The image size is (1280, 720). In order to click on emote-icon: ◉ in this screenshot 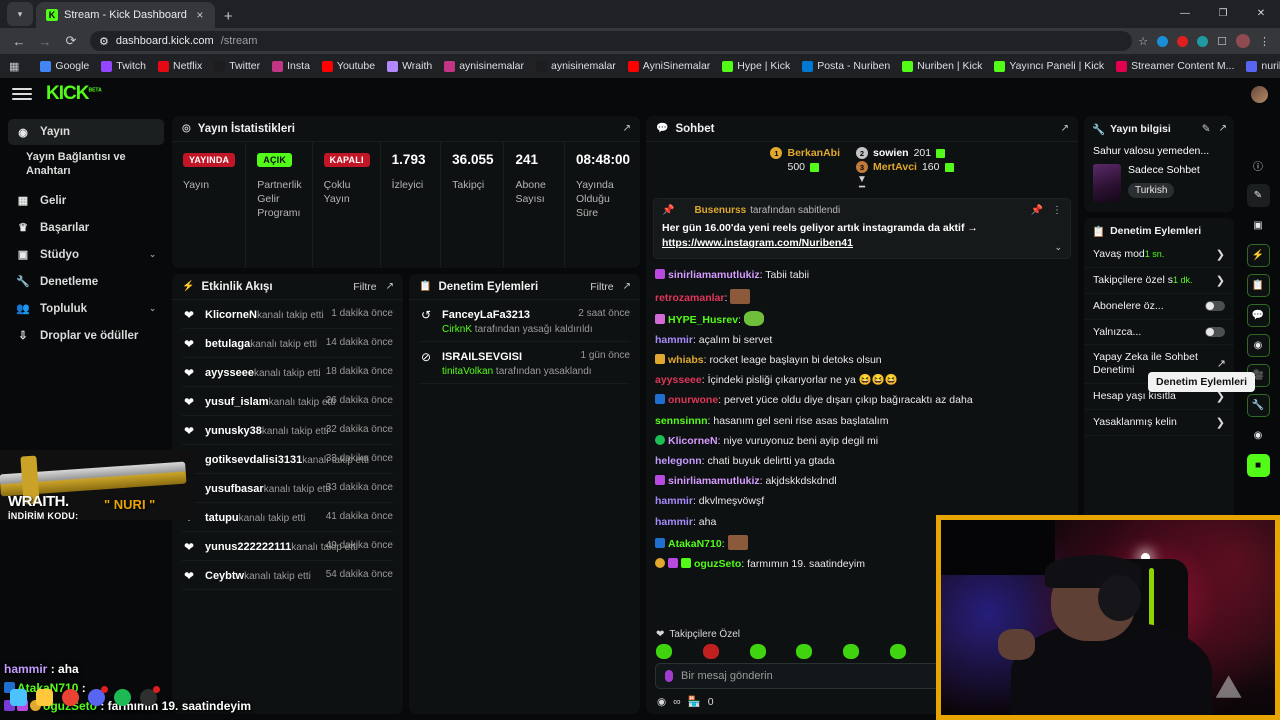, I will do `click(1258, 435)`.